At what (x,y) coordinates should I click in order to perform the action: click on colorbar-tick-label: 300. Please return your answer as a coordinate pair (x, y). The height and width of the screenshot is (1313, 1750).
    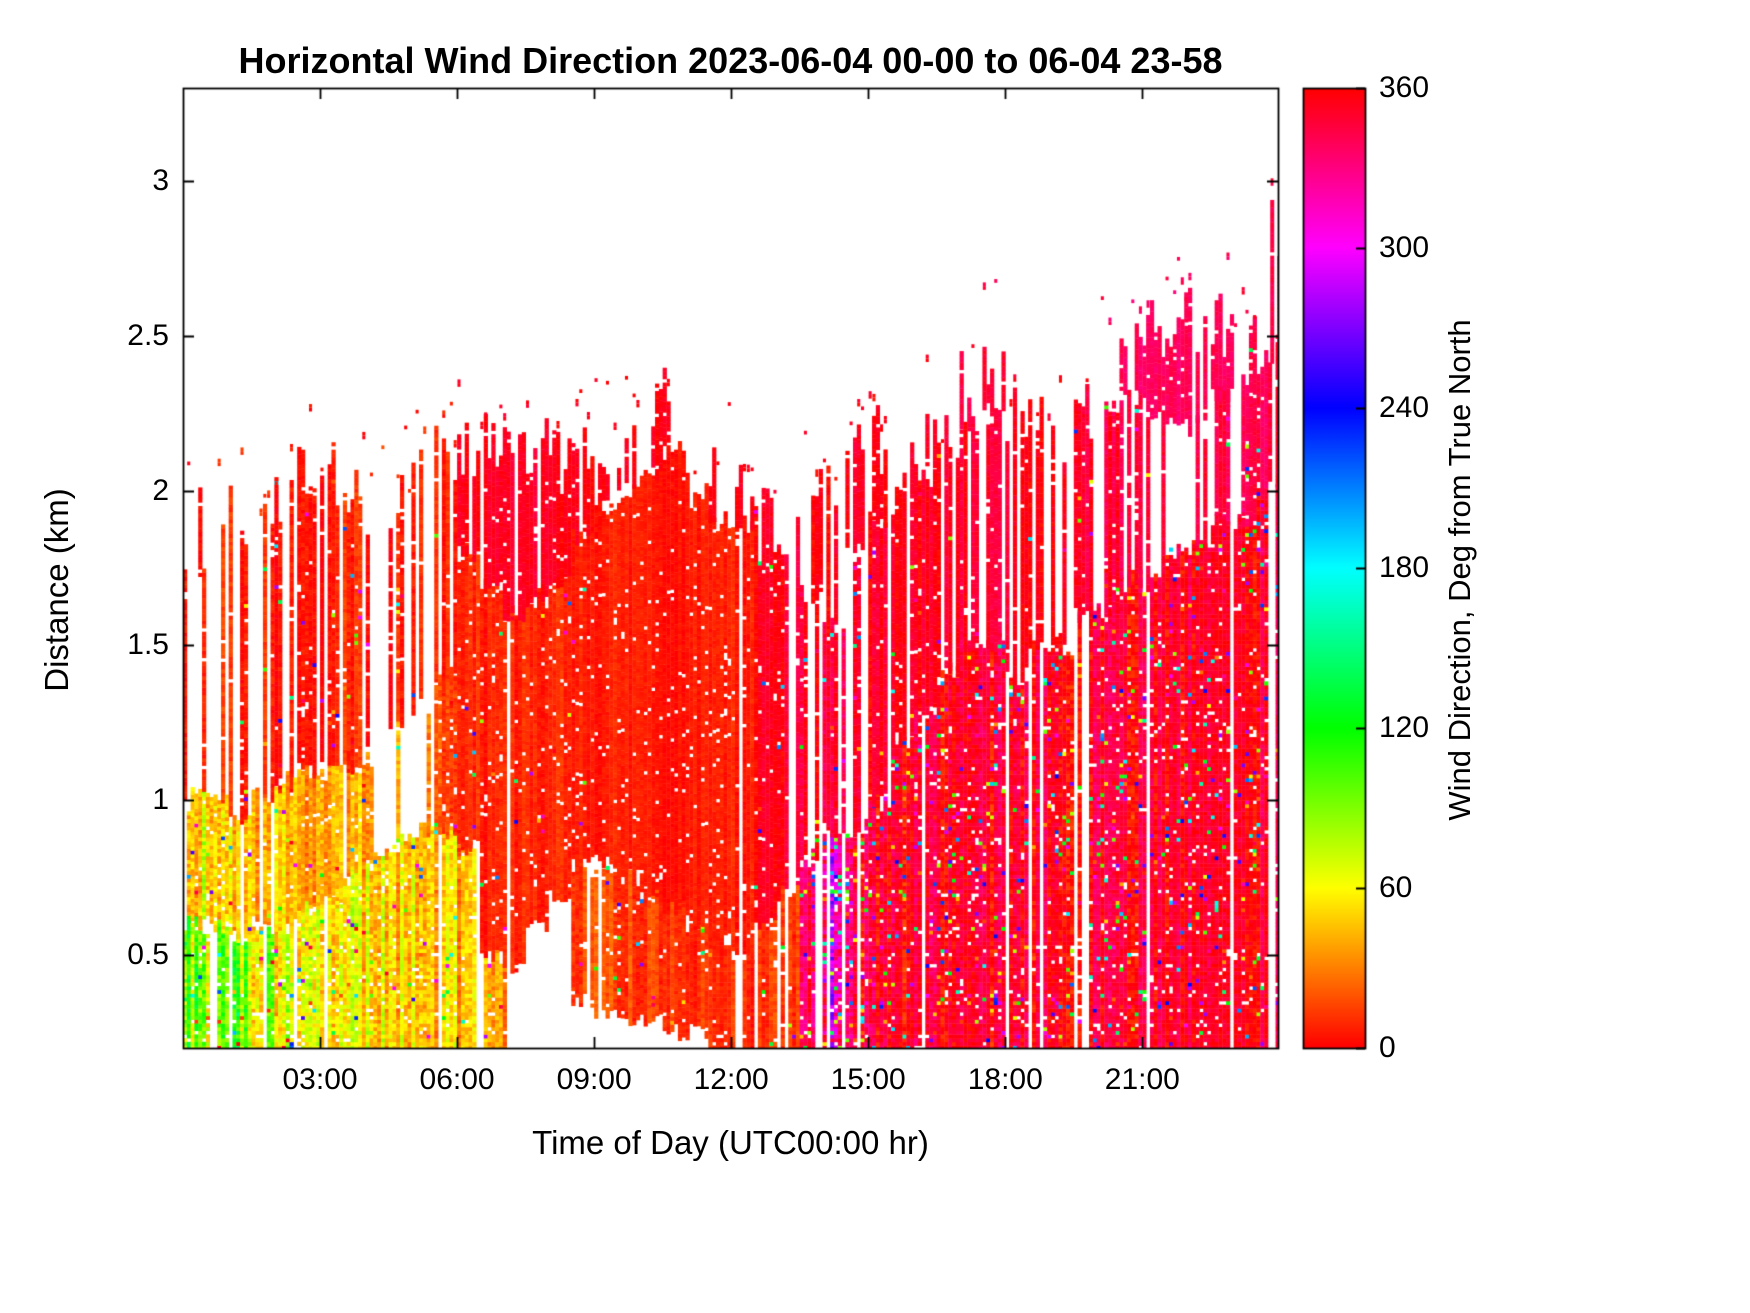
    Looking at the image, I should click on (1404, 247).